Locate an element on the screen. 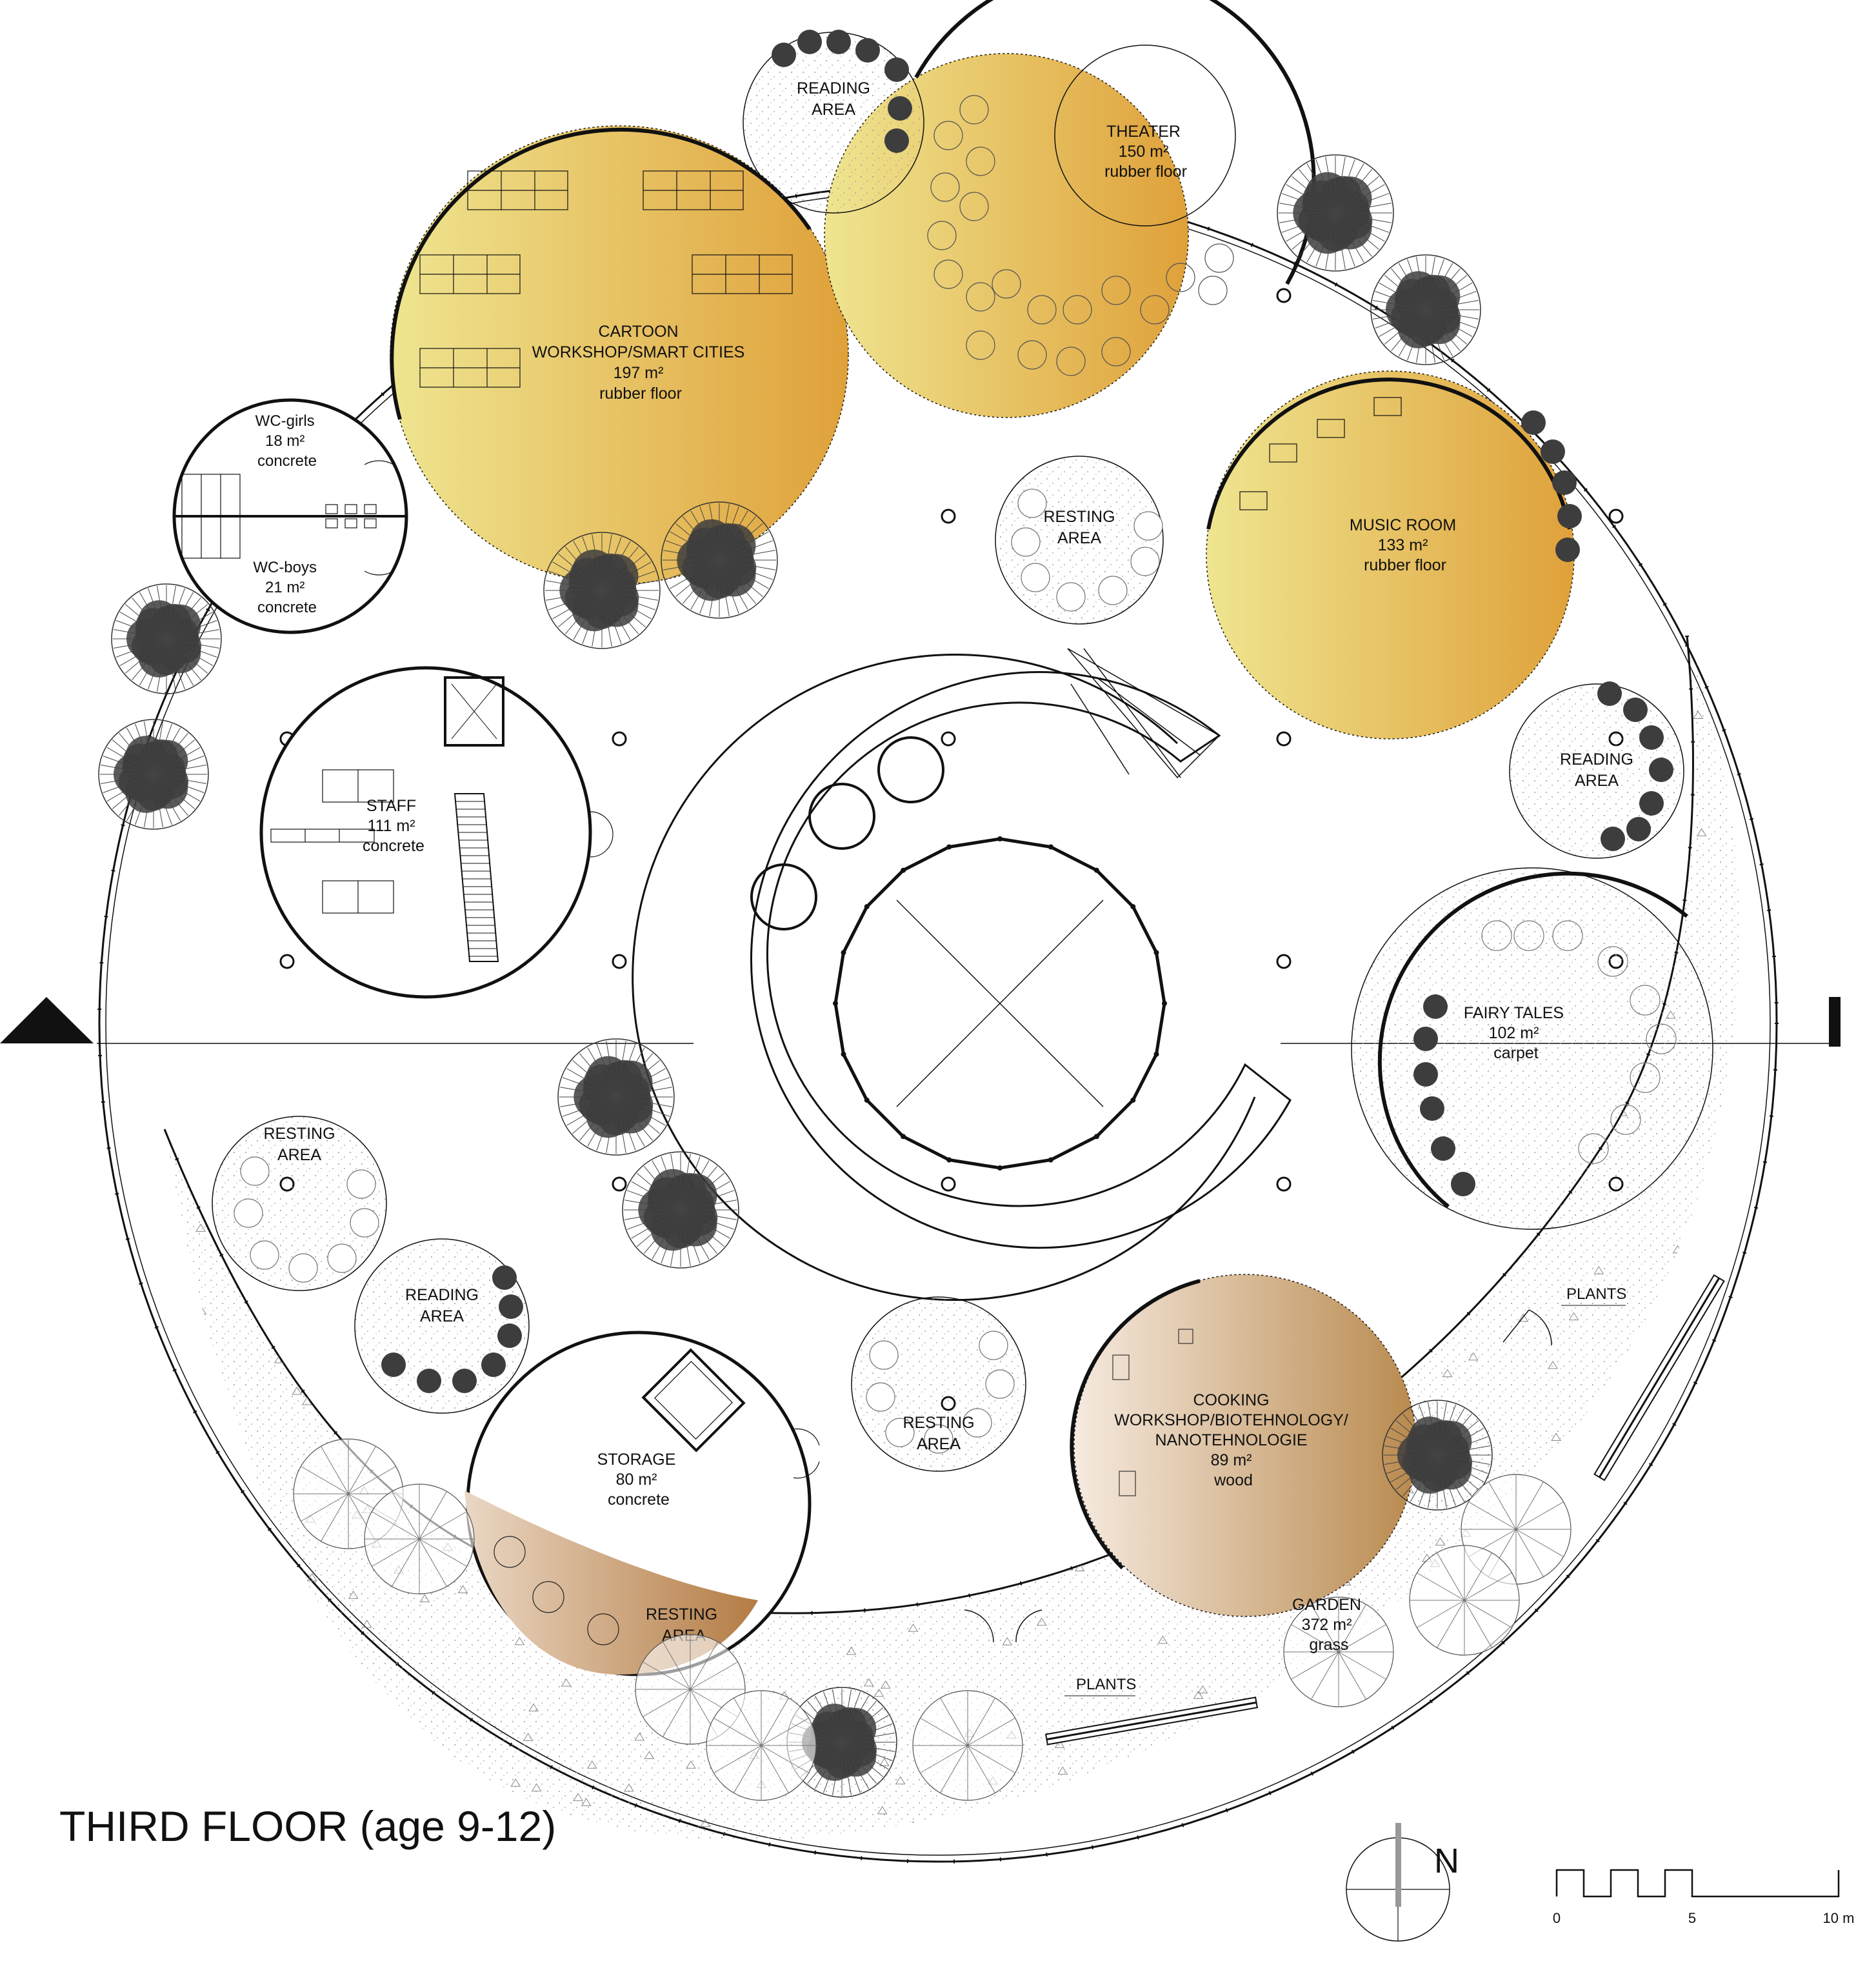 The height and width of the screenshot is (1981, 1876). tree-icon is located at coordinates (419, 1538).